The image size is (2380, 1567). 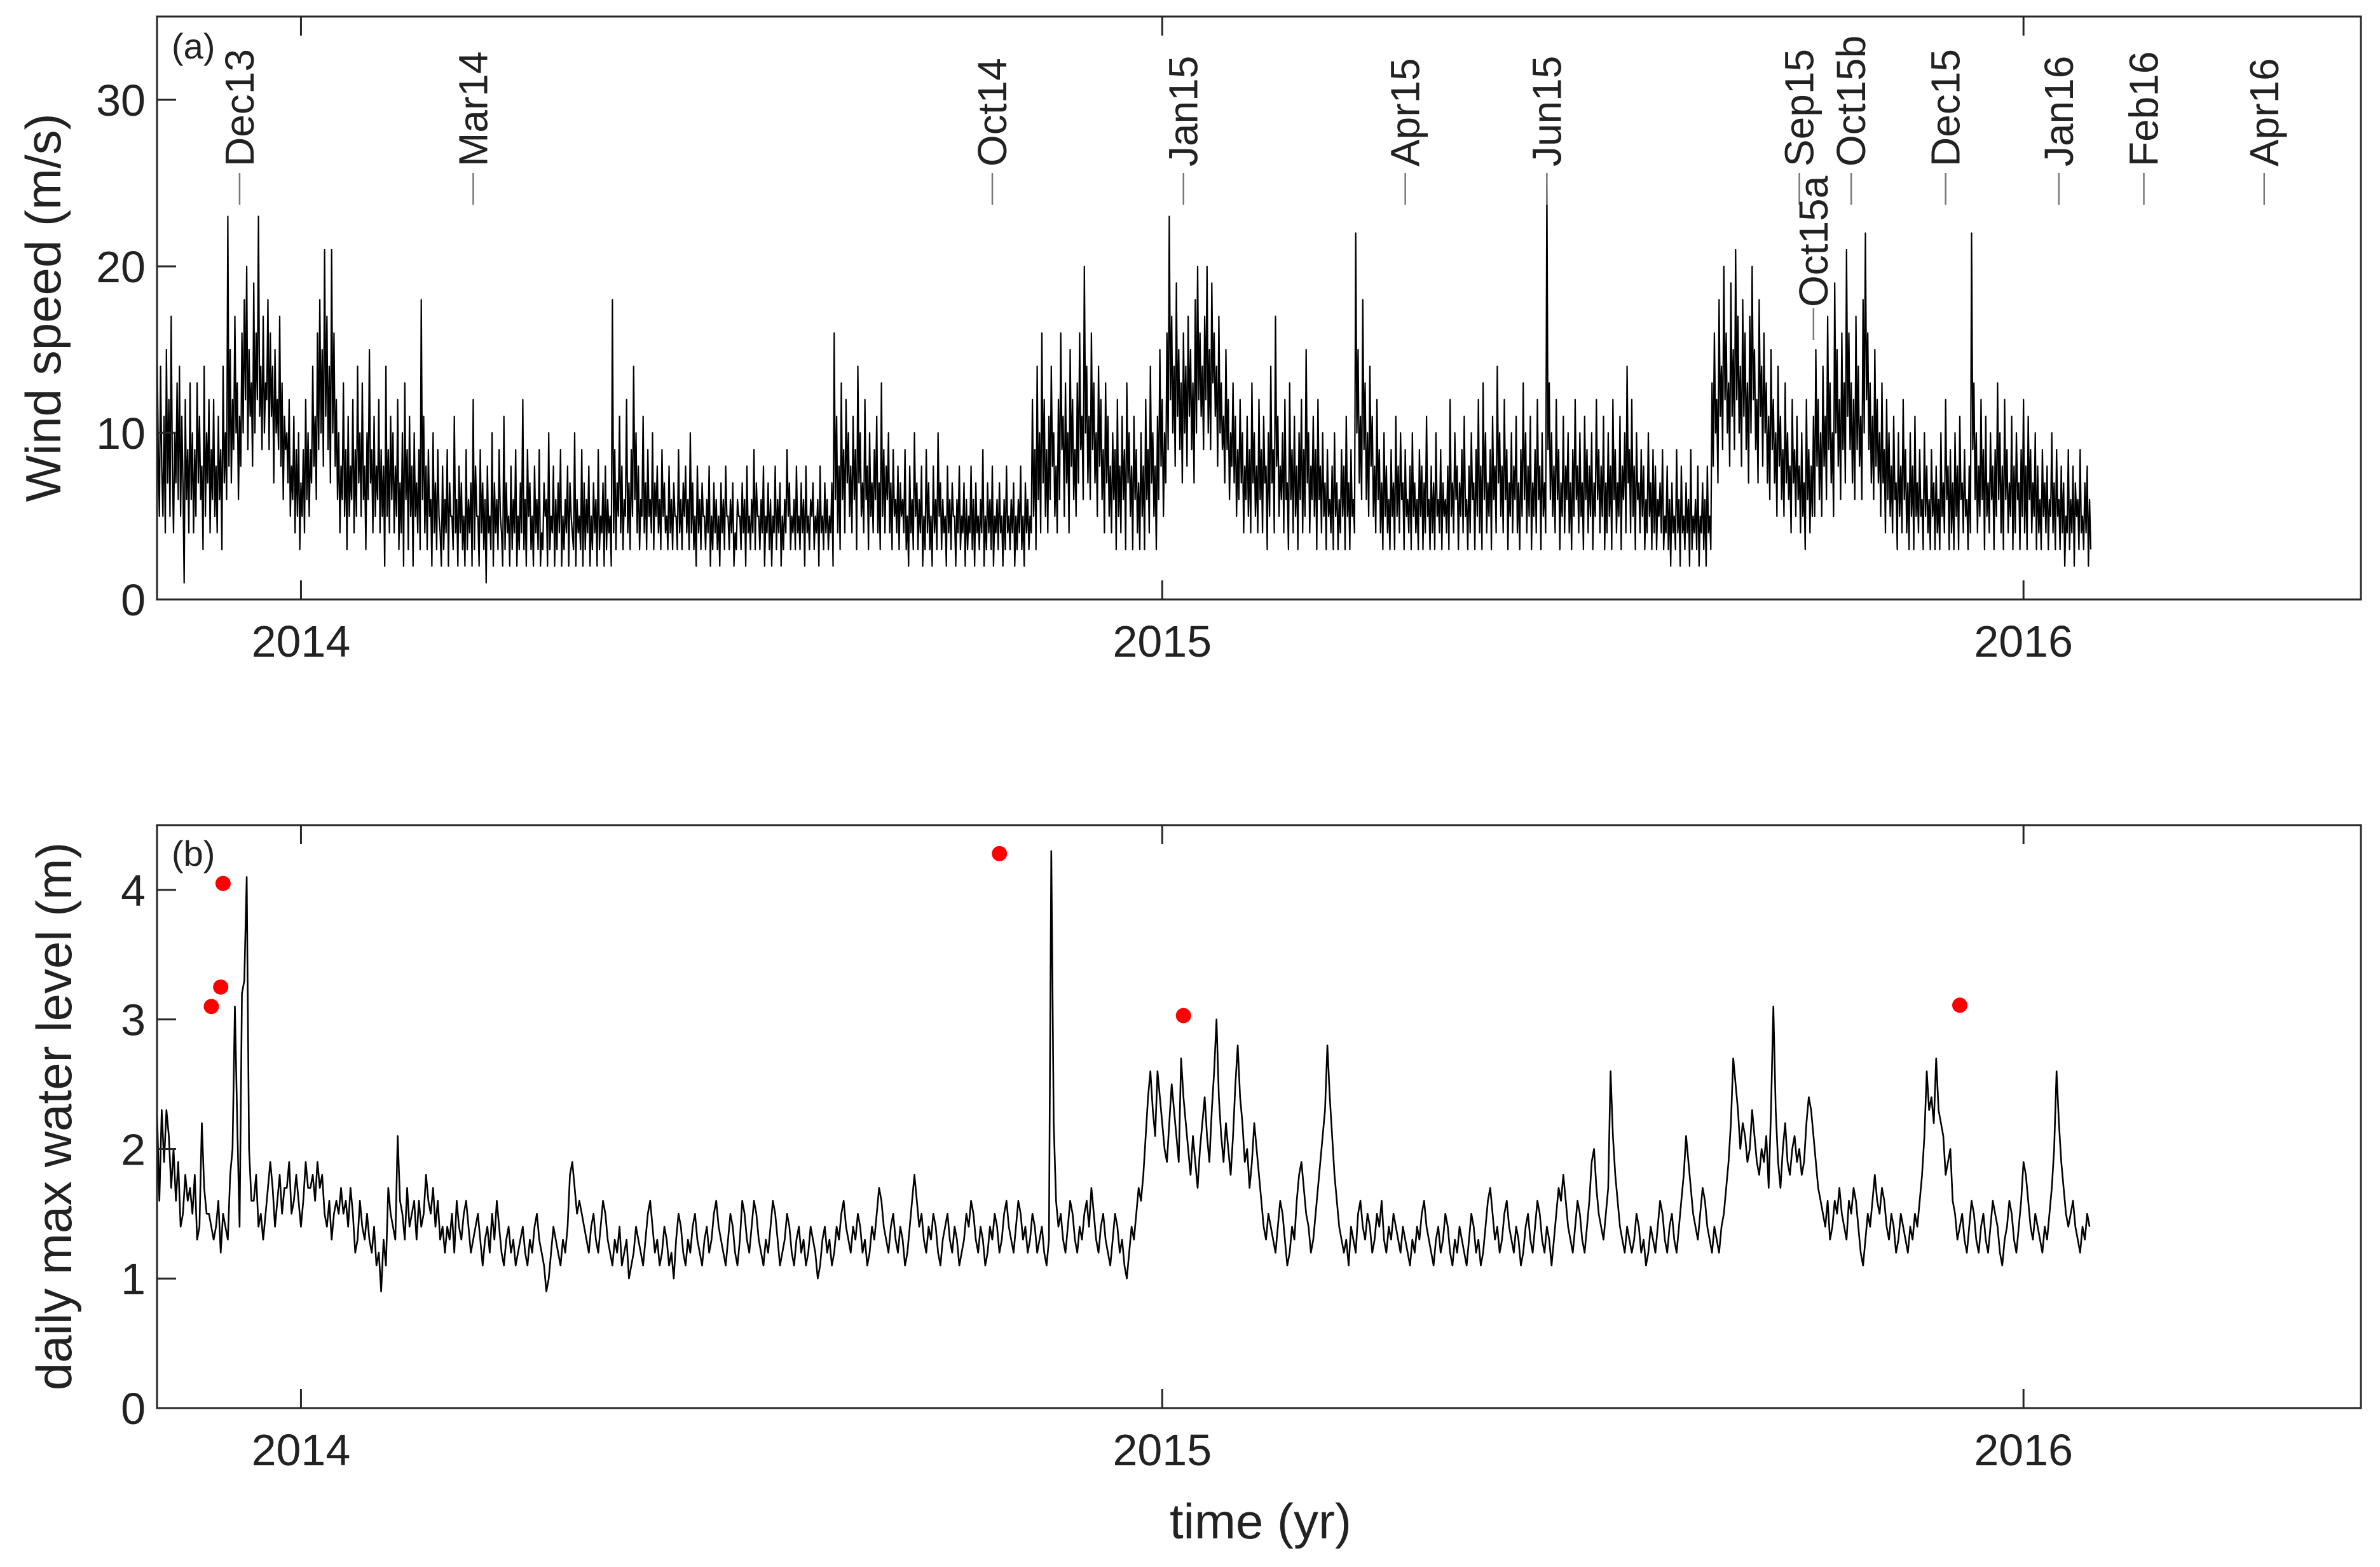 What do you see at coordinates (1851, 101) in the screenshot?
I see `event-label: Oct15b` at bounding box center [1851, 101].